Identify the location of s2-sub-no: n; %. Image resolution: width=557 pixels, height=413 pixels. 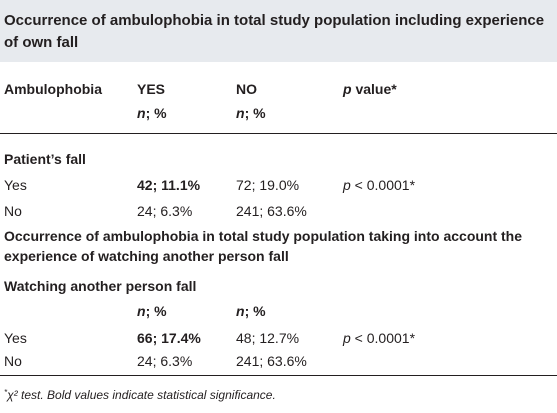
(251, 311).